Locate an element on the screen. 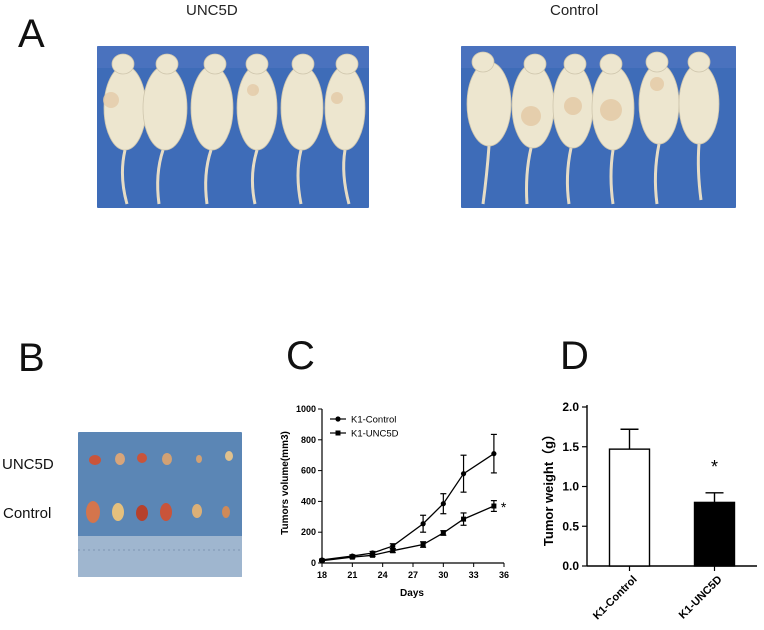  series-k1-control: K1-Control is located at coordinates (408, 489).